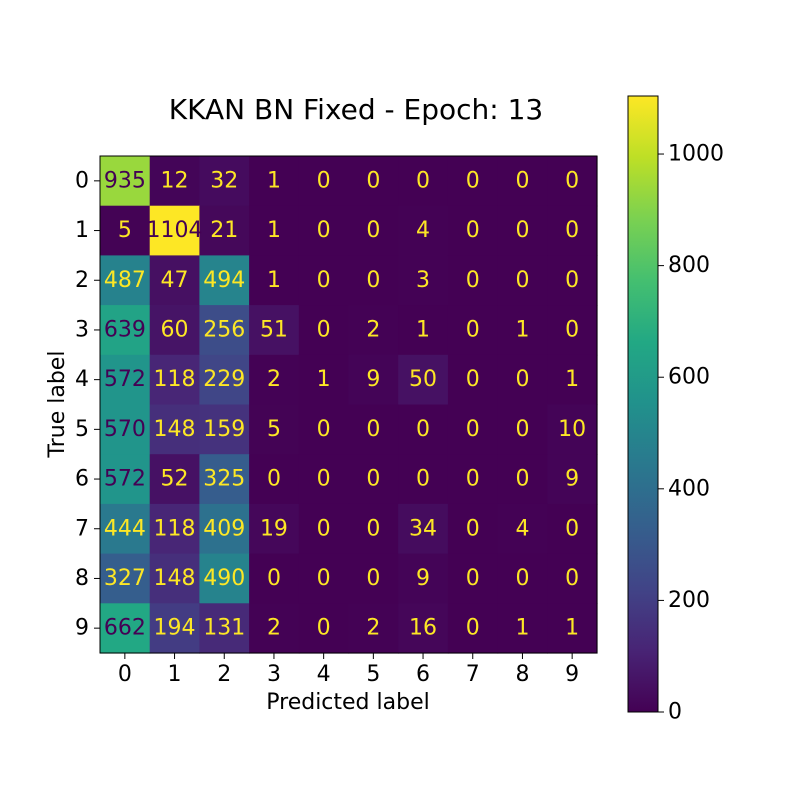  What do you see at coordinates (423, 628) in the screenshot?
I see `cell-value-label: 16` at bounding box center [423, 628].